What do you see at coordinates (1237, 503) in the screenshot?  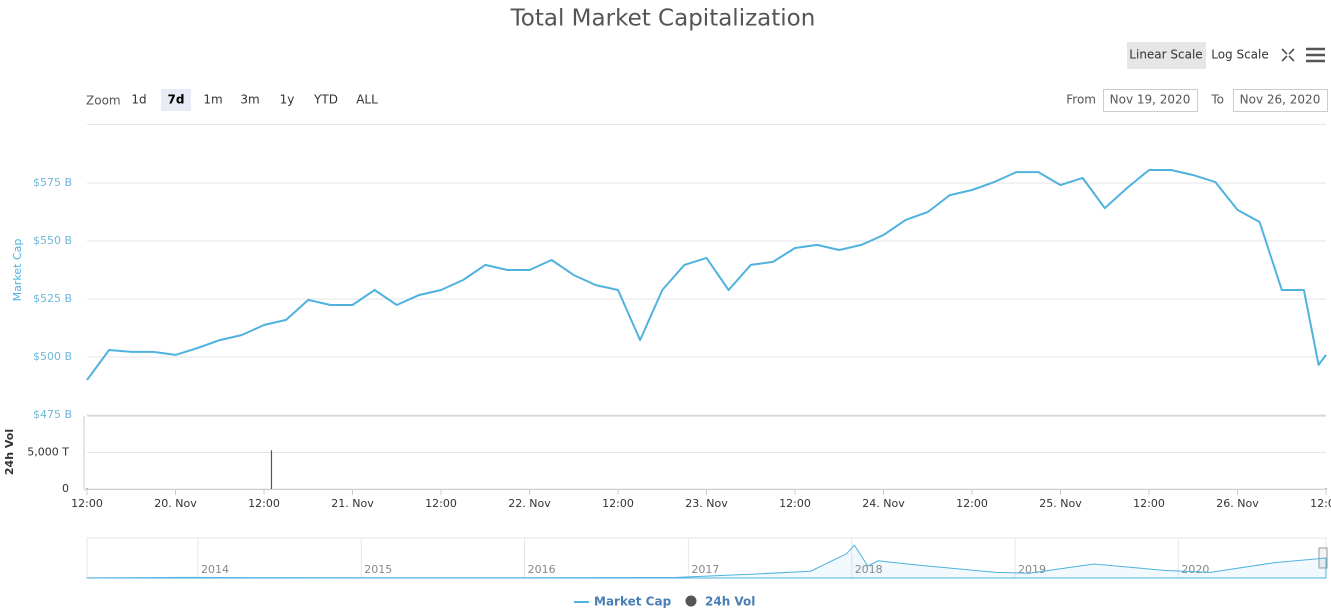 I see `x-tick-label: 26. Nov` at bounding box center [1237, 503].